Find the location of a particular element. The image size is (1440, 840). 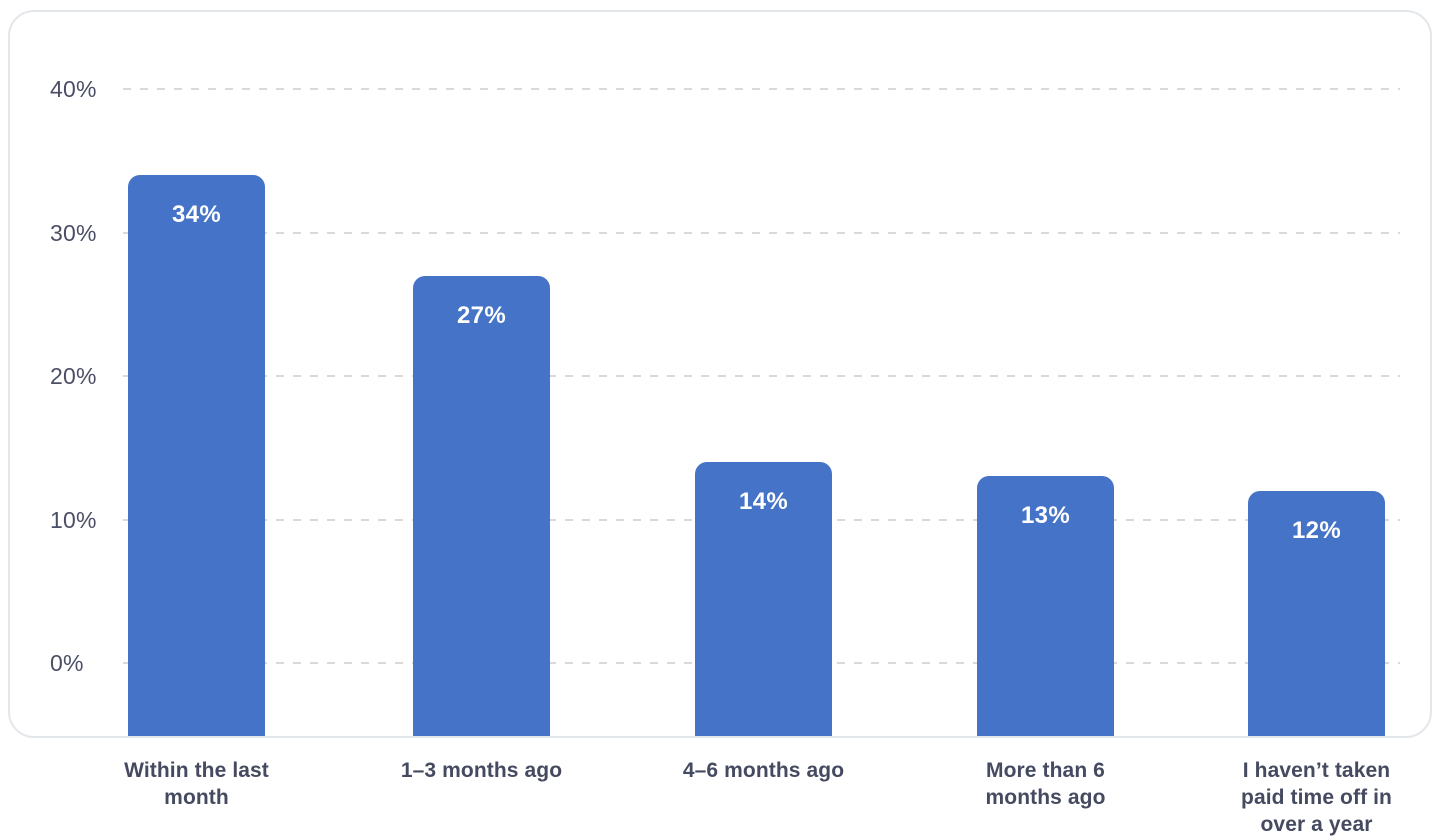

category-label: Within the last month is located at coordinates (196, 784).